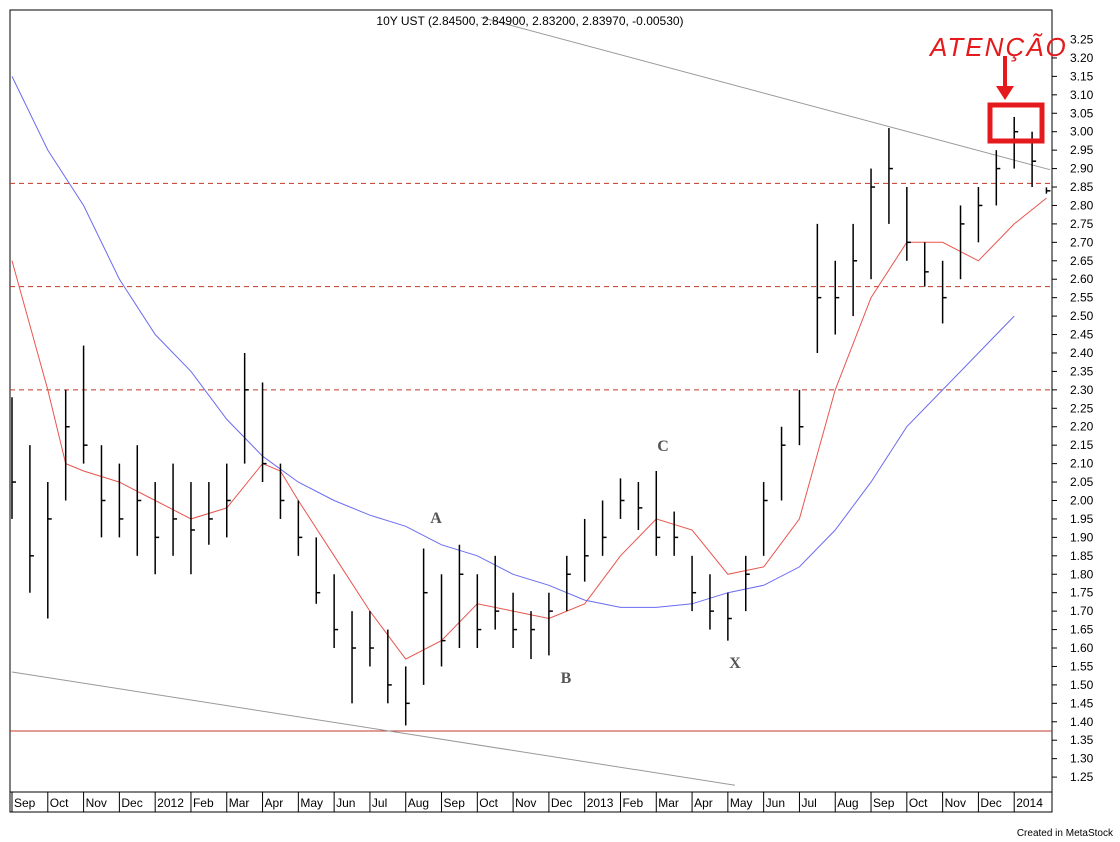 This screenshot has width=1120, height=842. I want to click on y-tick-label: 2.25, so click(1082, 408).